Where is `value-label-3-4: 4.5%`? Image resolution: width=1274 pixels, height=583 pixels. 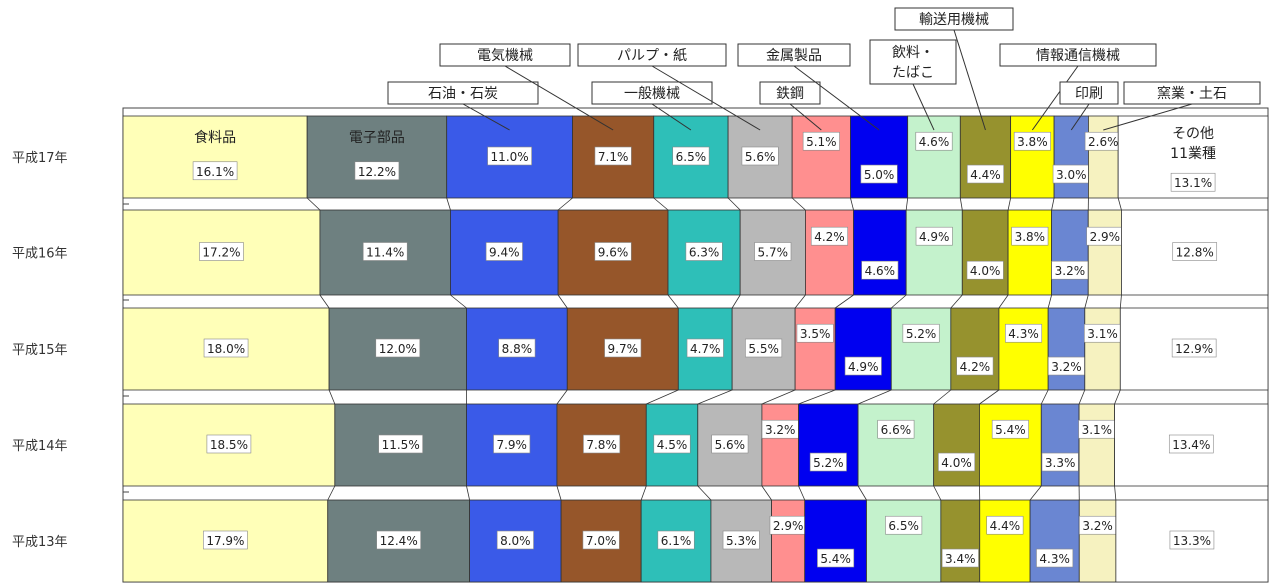
value-label-3-4: 4.5% is located at coordinates (672, 445).